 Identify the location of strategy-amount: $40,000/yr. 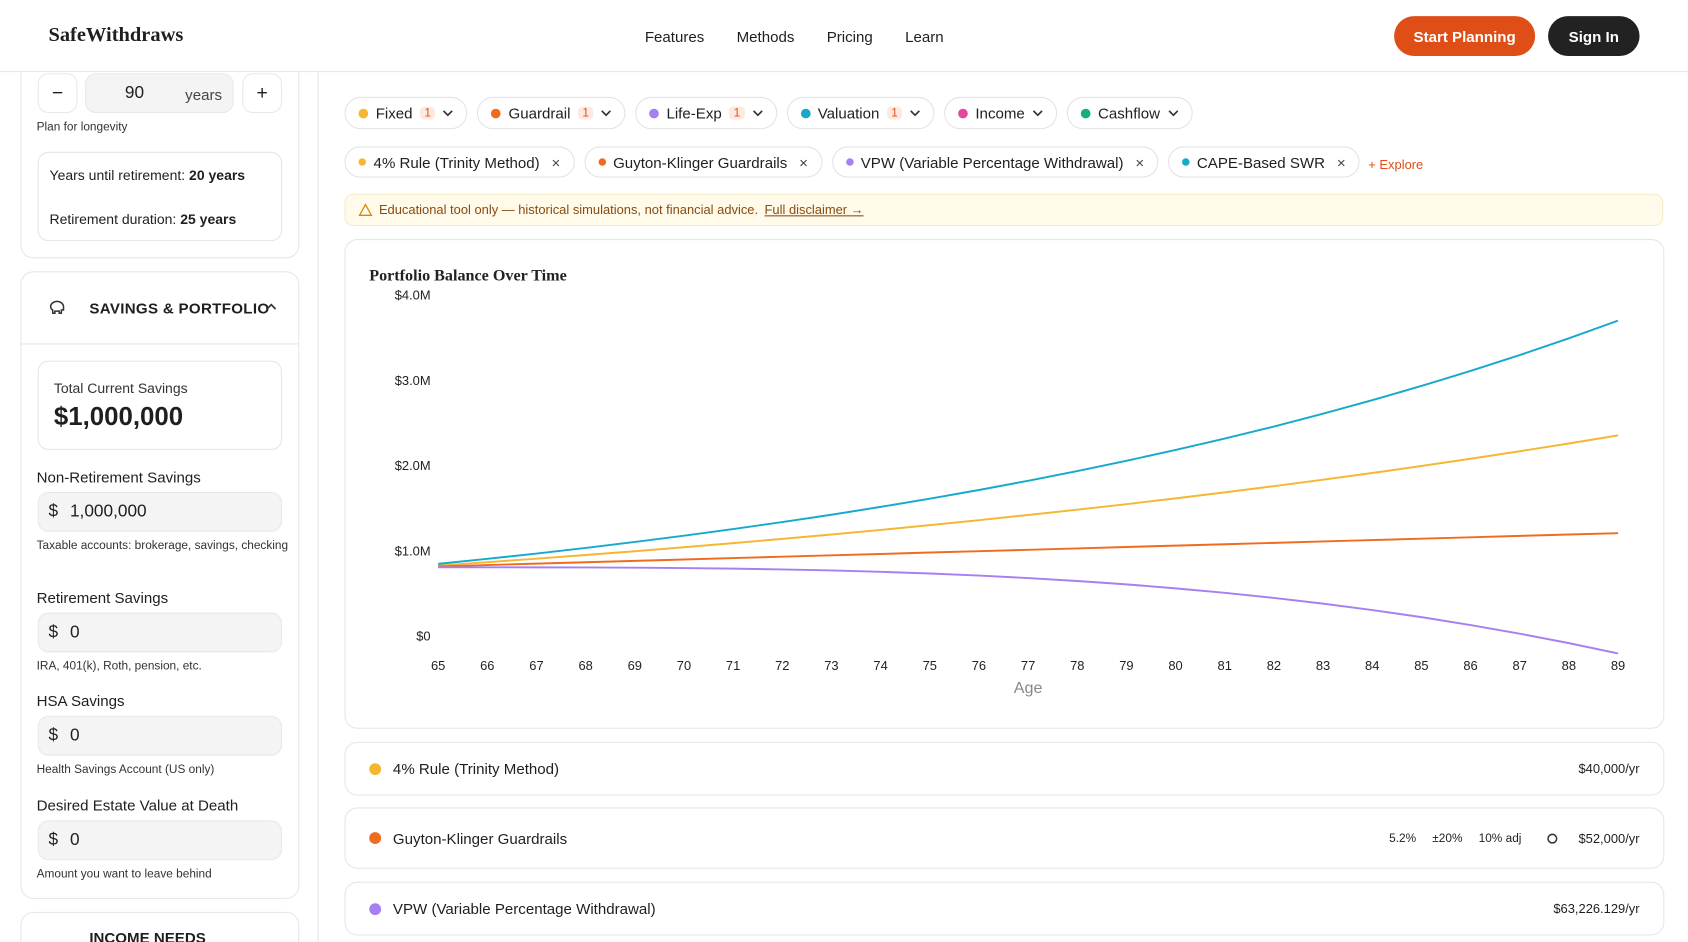
(1609, 769).